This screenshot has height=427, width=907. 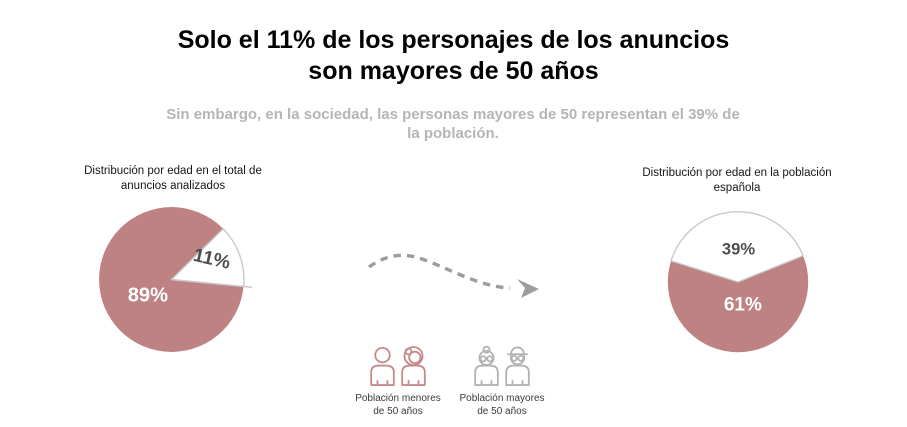 What do you see at coordinates (382, 366) in the screenshot?
I see `young-man-icon` at bounding box center [382, 366].